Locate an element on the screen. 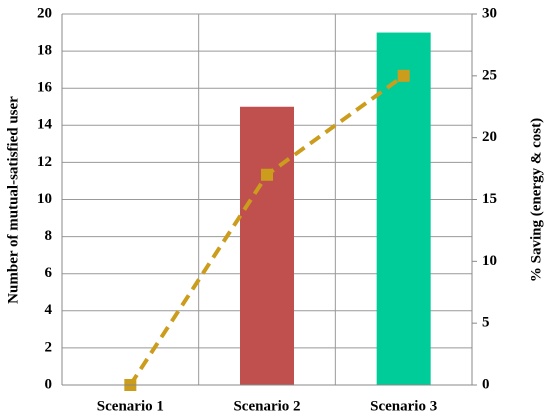 The image size is (550, 420). y-axis-label: Number of mutual-satisfied user is located at coordinates (13, 200).